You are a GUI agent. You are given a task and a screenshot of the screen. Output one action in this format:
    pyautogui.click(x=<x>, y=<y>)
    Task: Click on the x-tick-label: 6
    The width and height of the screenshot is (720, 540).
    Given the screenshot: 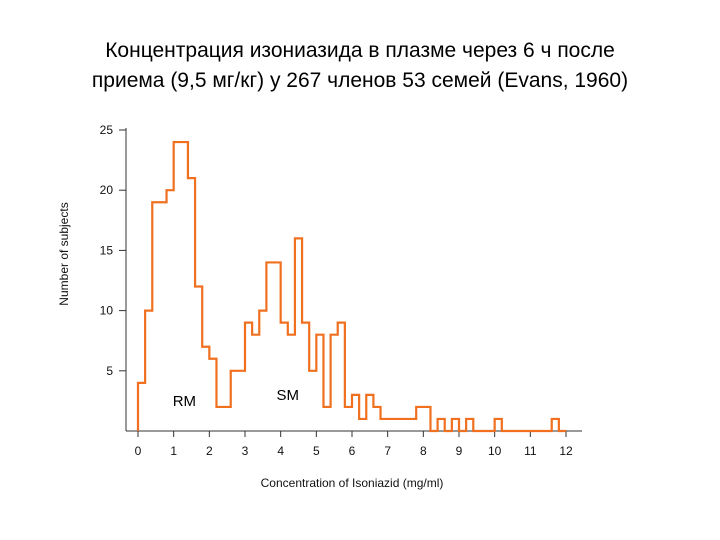 What is the action you would take?
    pyautogui.click(x=352, y=451)
    